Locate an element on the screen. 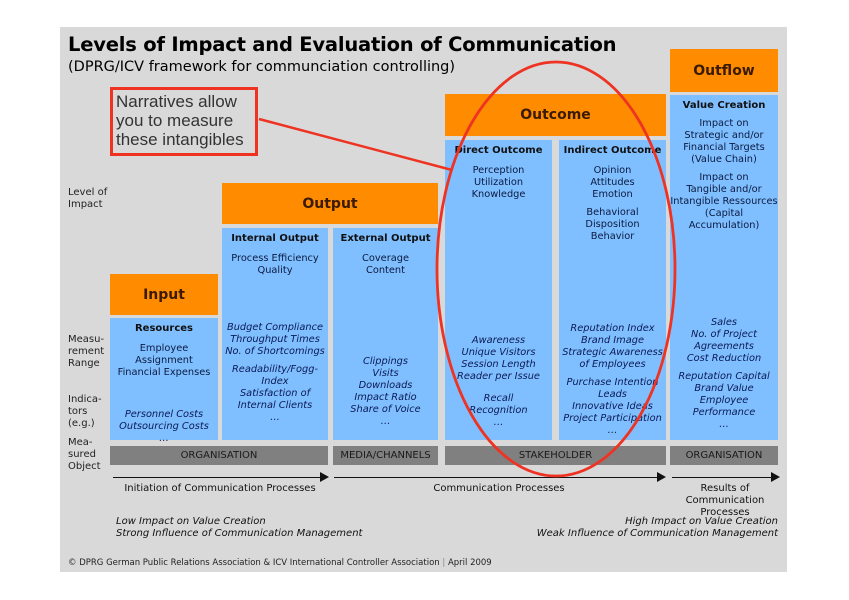 This screenshot has height=600, width=849. indicator-item: Internal Clients is located at coordinates (275, 405).